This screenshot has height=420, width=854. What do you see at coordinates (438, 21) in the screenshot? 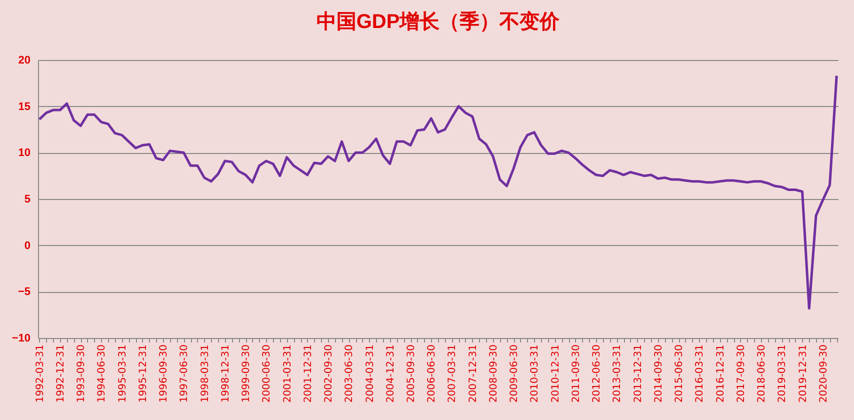
I see `chart-title: 中国GDP增长（季）不变价` at bounding box center [438, 21].